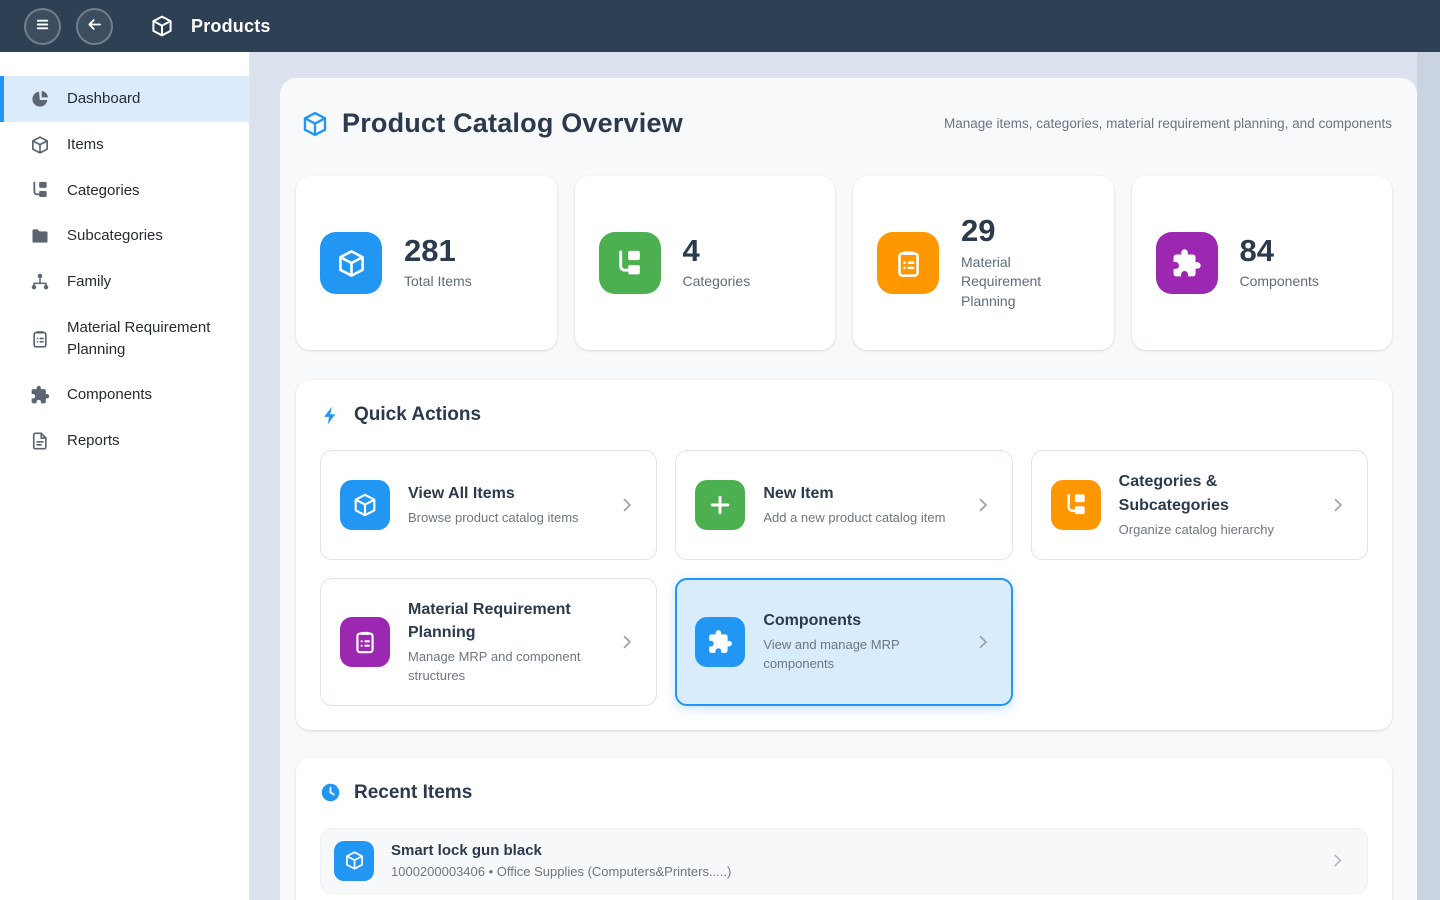  I want to click on action-title: Material Requirement Planning, so click(489, 620).